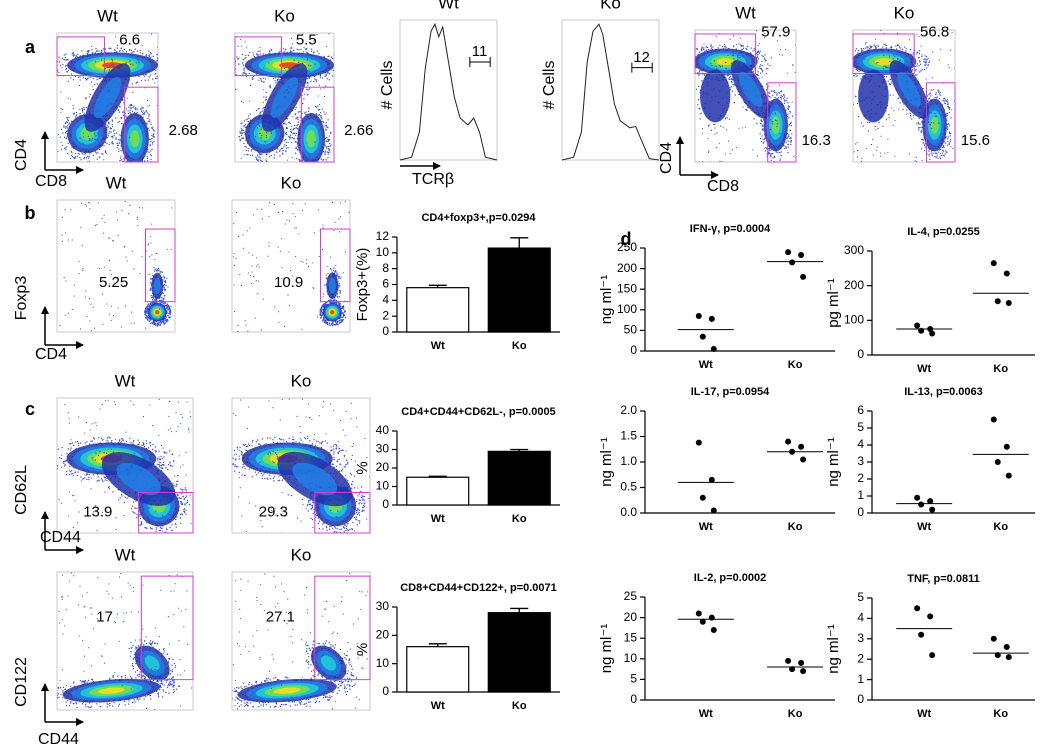 The height and width of the screenshot is (752, 1050). I want to click on histogram-curve, so click(448, 91).